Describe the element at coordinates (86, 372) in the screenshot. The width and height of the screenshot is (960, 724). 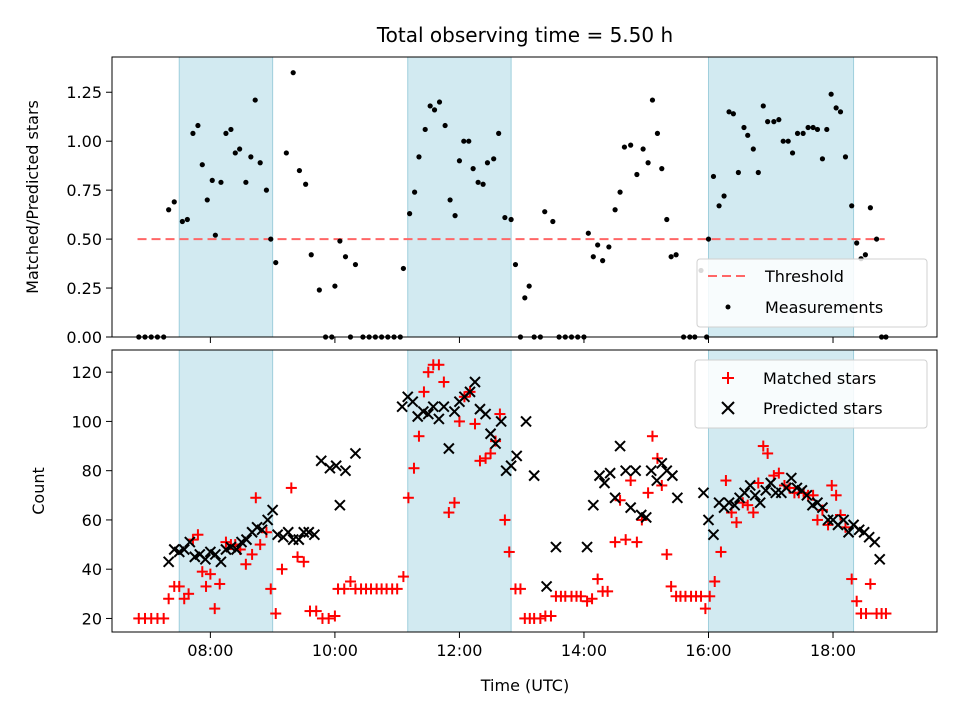
I see `y-tick-label: 120` at that location.